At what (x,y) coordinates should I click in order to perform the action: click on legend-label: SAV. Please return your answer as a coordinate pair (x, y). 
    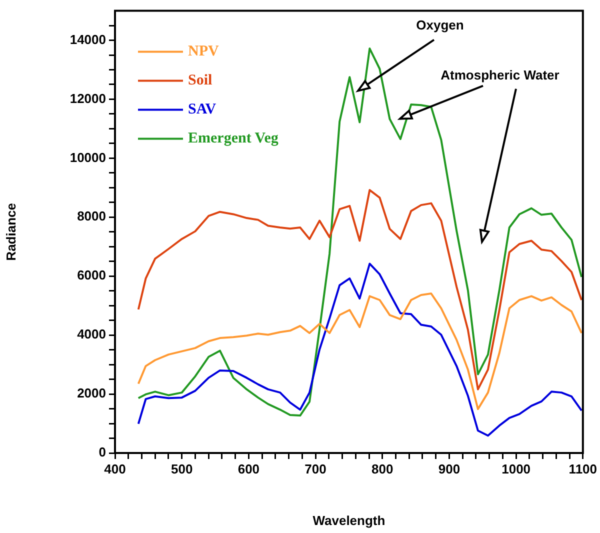
    Looking at the image, I should click on (202, 110).